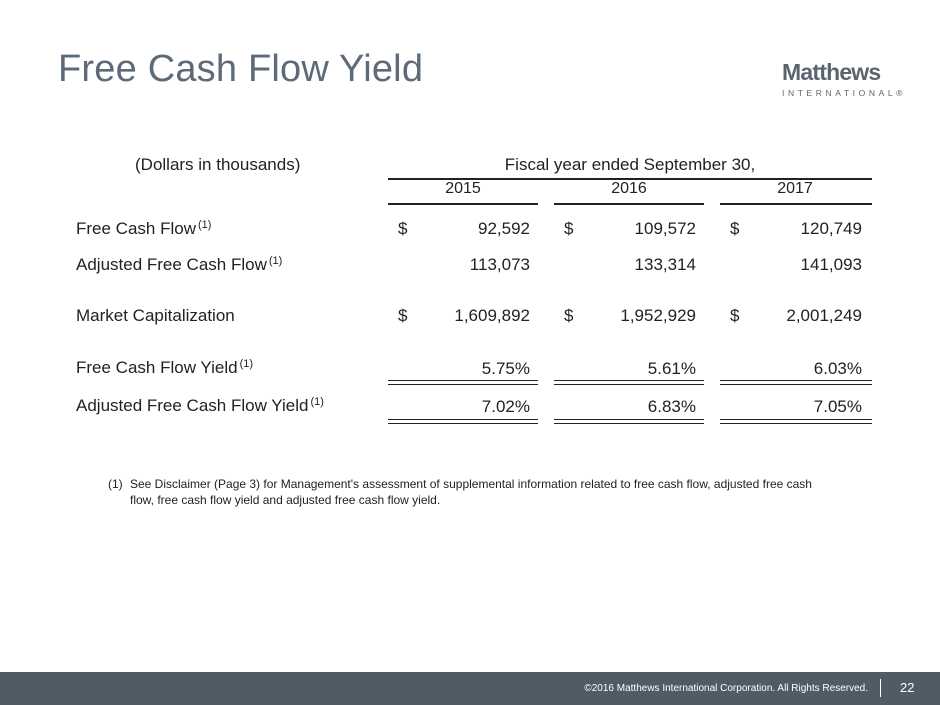  I want to click on value-cell: 5.61%, so click(671, 368).